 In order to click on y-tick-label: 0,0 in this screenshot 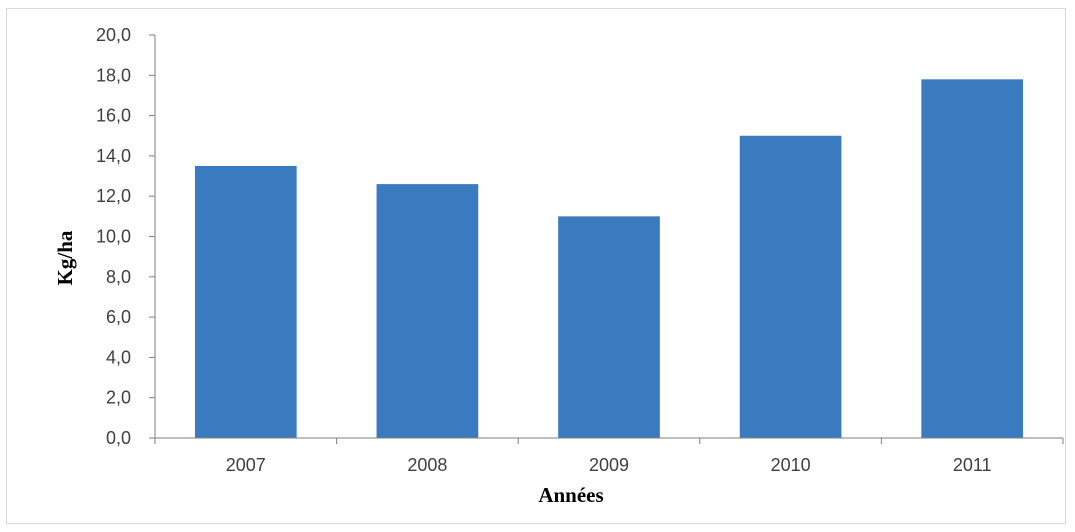, I will do `click(118, 438)`.